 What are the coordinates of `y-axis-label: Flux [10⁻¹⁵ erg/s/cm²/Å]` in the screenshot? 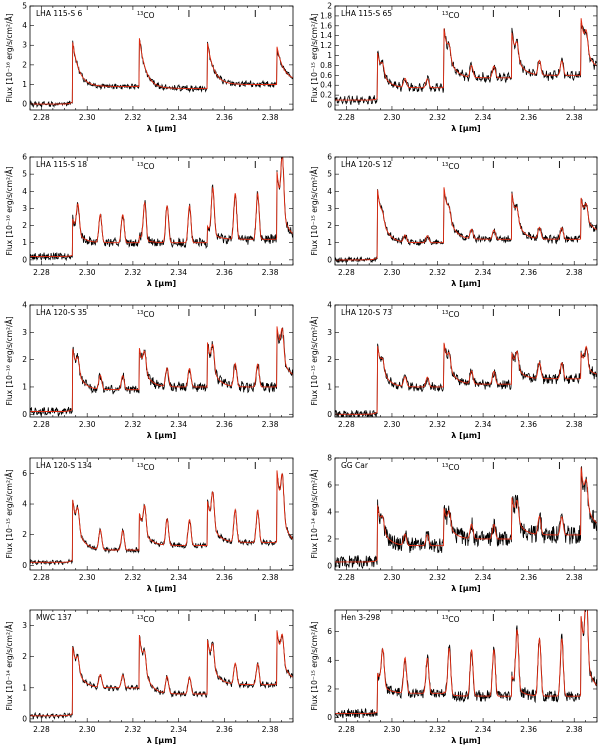 It's located at (9, 513).